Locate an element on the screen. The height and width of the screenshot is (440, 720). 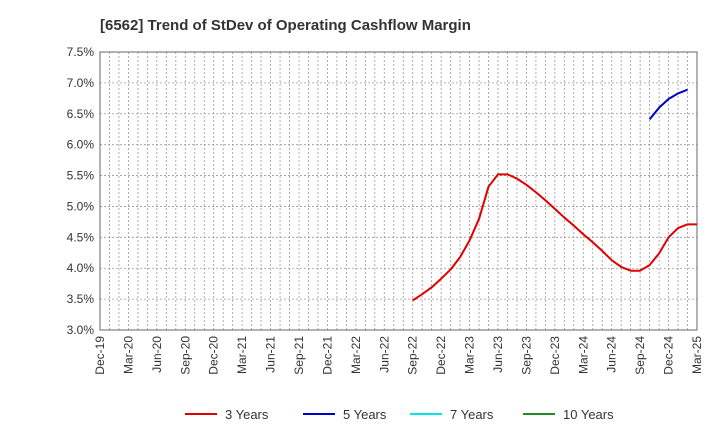
legend-label: 5 Years is located at coordinates (365, 414).